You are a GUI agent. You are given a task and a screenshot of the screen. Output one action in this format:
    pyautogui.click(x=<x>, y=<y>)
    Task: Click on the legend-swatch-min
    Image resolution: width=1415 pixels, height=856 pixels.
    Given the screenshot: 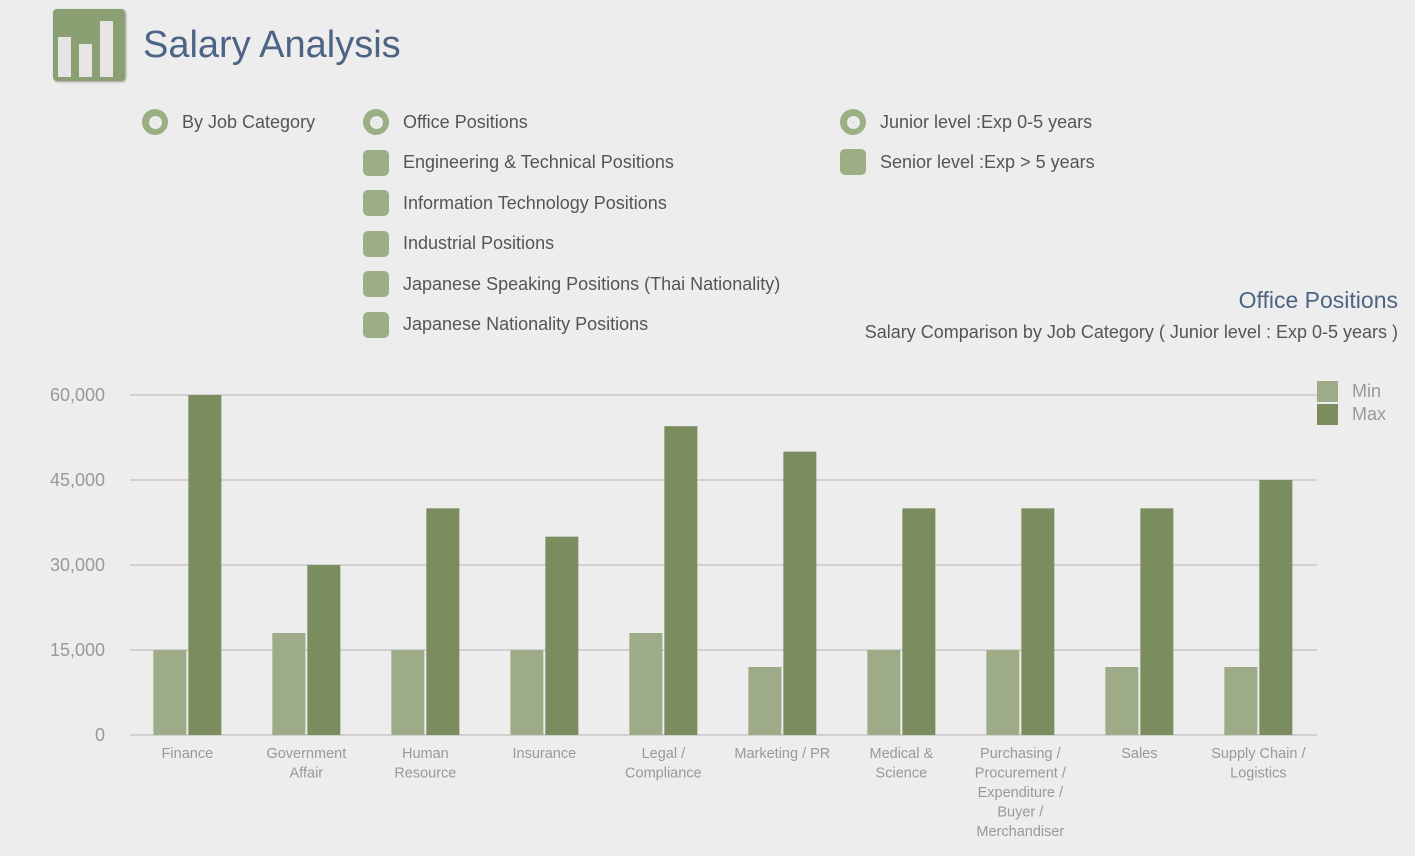 What is the action you would take?
    pyautogui.click(x=1327, y=391)
    